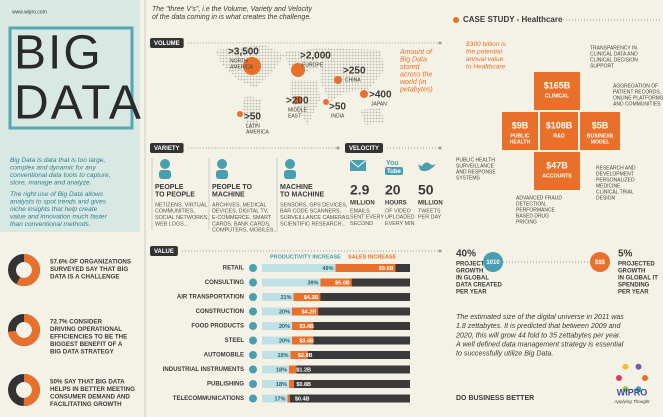 The width and height of the screenshot is (663, 417). What do you see at coordinates (303, 370) in the screenshot?
I see `sales-label: $1.2B` at bounding box center [303, 370].